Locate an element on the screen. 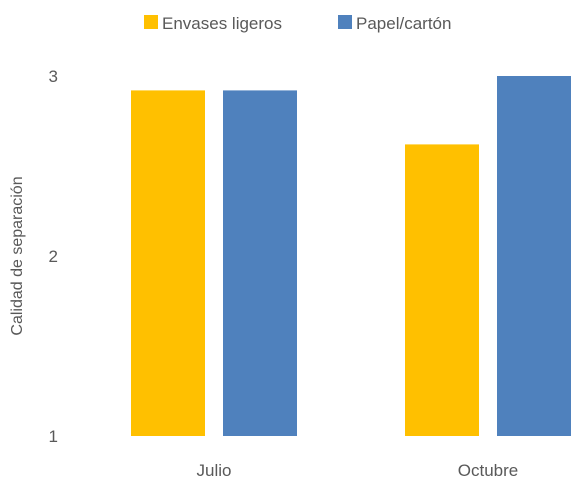  y-axis-label: Calidad de separación is located at coordinates (17, 255).